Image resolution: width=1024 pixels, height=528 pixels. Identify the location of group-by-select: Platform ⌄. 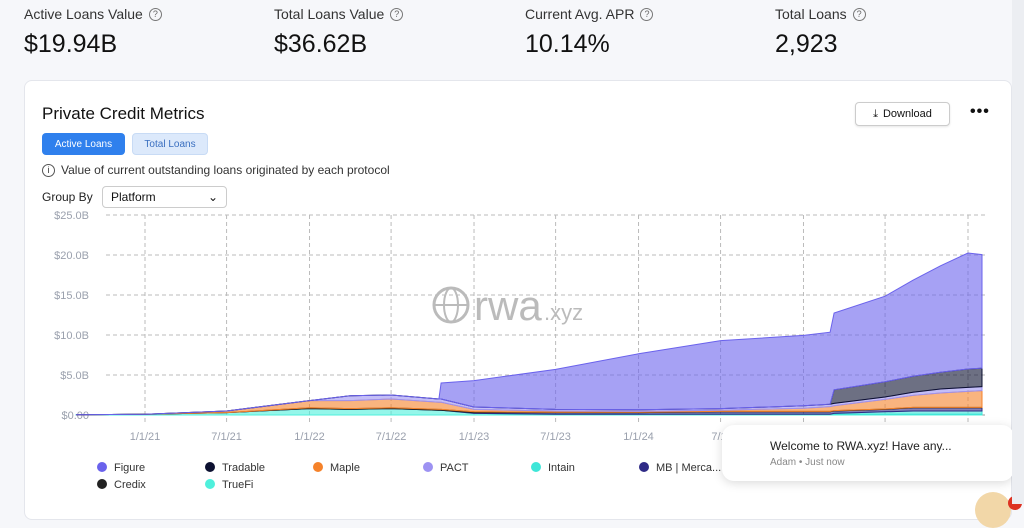
(164, 197).